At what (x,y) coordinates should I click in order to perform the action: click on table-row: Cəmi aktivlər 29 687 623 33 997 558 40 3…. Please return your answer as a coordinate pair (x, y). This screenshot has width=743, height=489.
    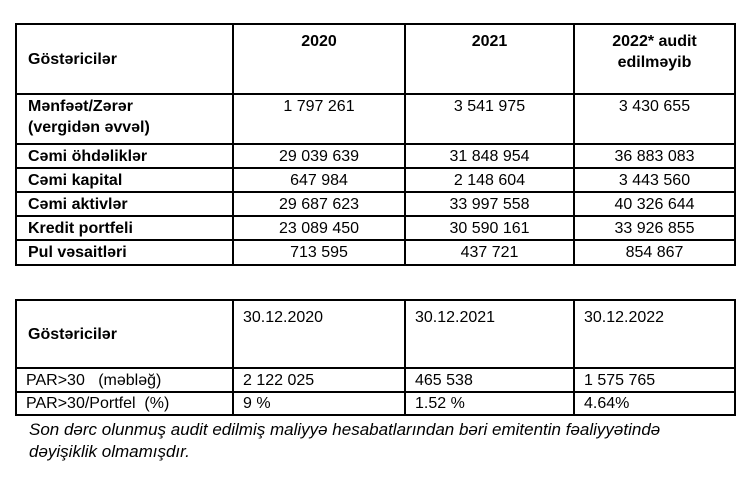
    Looking at the image, I should click on (375, 204).